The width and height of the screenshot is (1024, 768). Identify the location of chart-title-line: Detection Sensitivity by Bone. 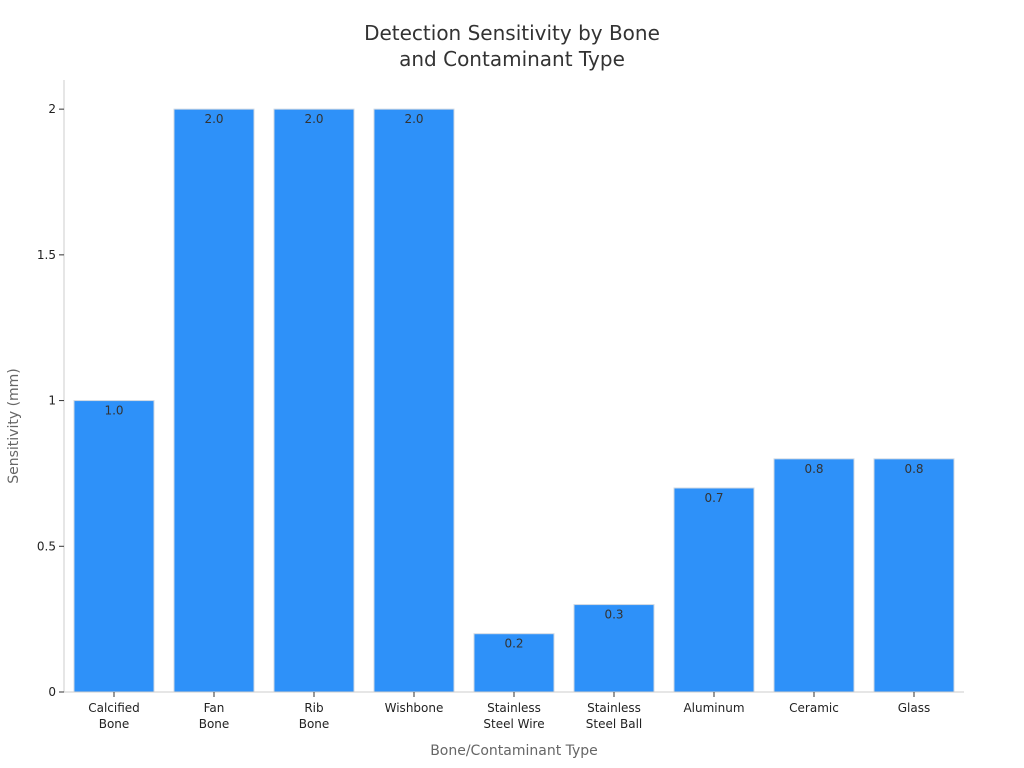
(512, 33).